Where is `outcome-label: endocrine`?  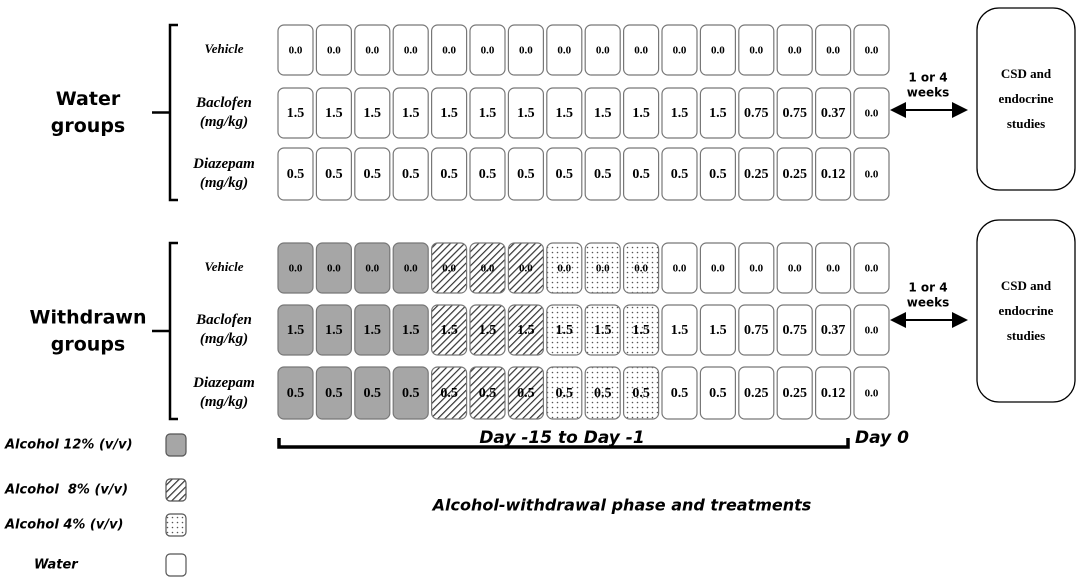 outcome-label: endocrine is located at coordinates (1026, 310).